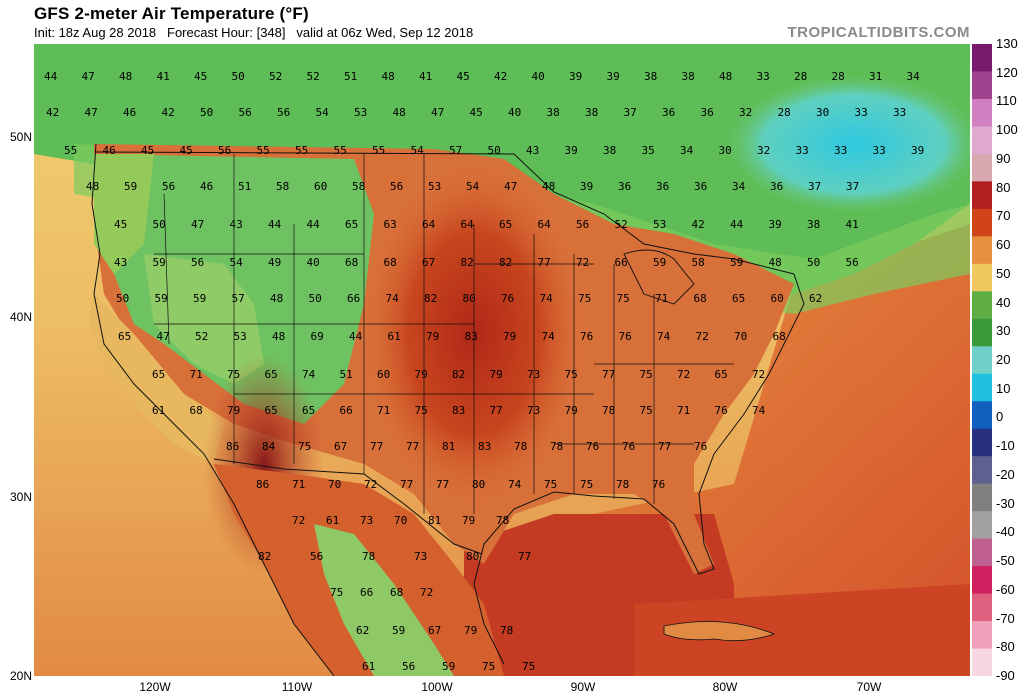 This screenshot has width=1024, height=696. Describe the element at coordinates (648, 150) in the screenshot. I see `temperature-value: 35` at that location.